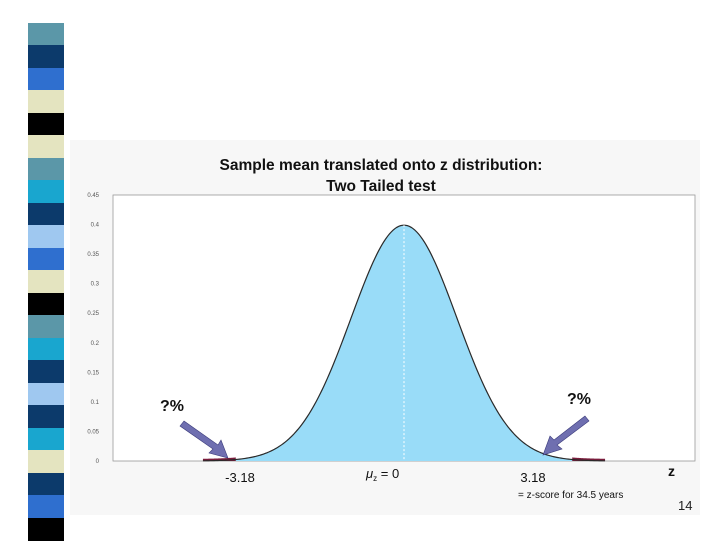 The height and width of the screenshot is (541, 720). What do you see at coordinates (375, 478) in the screenshot?
I see `mean-subscript: z` at bounding box center [375, 478].